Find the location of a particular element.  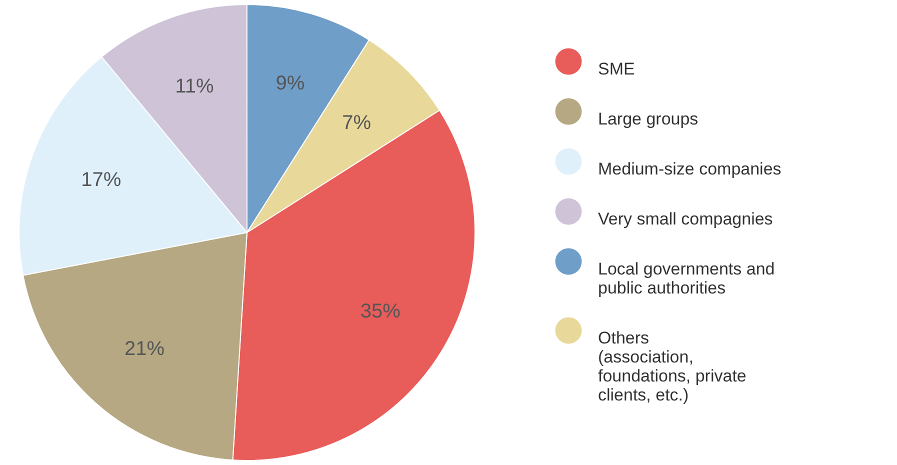

data-label: 35% is located at coordinates (380, 311).